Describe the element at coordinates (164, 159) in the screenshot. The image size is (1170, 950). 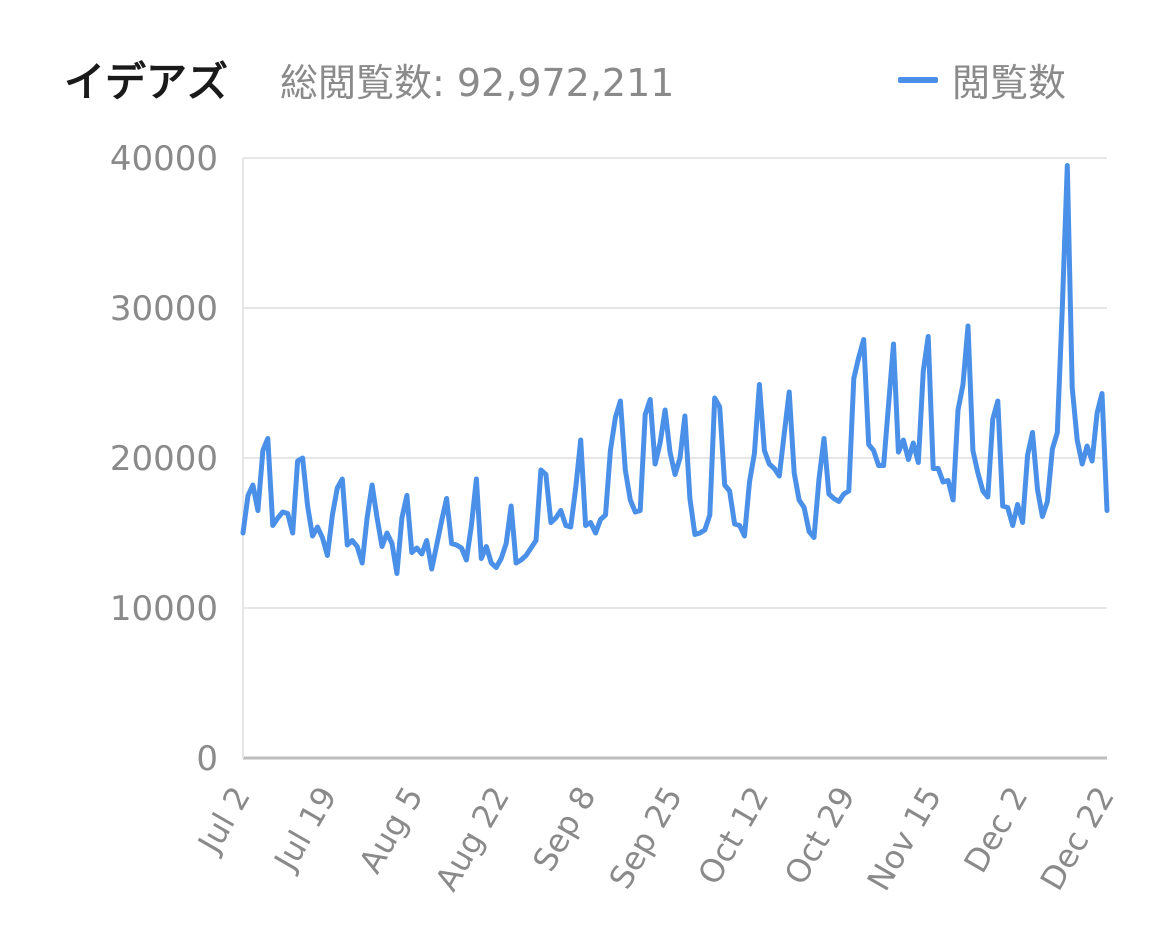
I see `y-tick-label: 40000` at that location.